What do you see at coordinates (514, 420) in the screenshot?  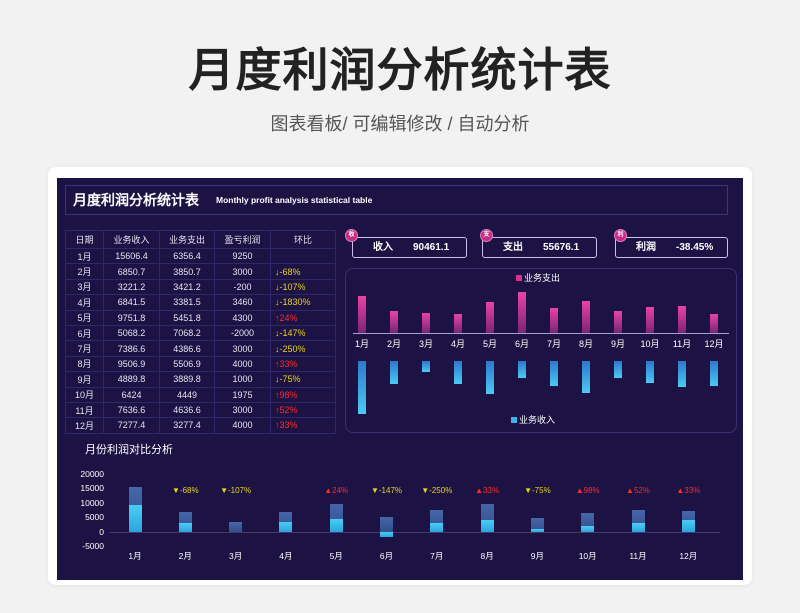 I see `income-legend-swatch` at bounding box center [514, 420].